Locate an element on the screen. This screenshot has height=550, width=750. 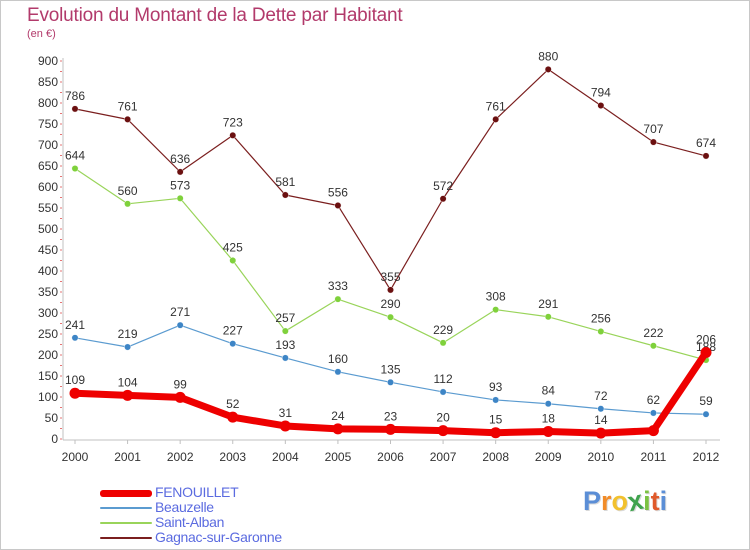
y-tick-label: 450 is located at coordinates (48, 250).